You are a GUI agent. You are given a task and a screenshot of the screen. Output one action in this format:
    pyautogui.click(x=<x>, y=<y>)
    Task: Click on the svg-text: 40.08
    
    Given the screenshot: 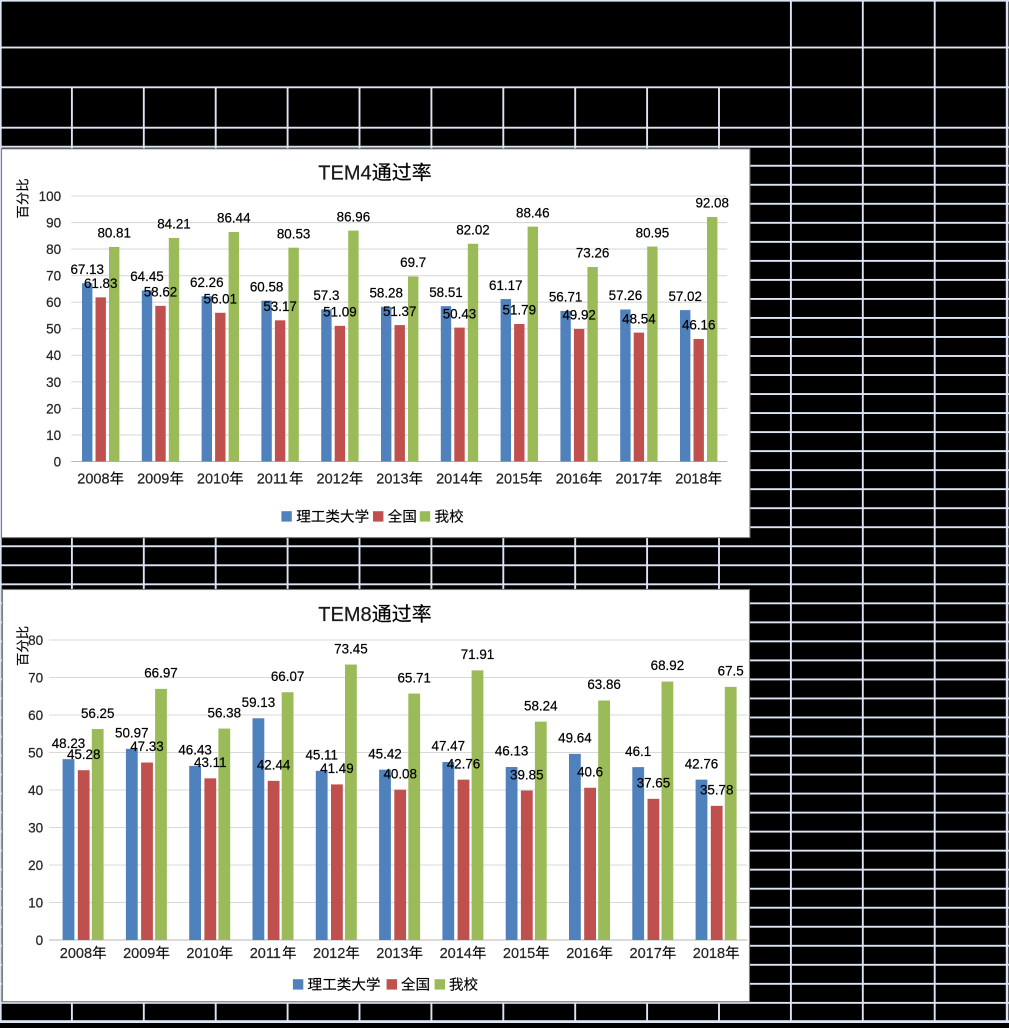 What is the action you would take?
    pyautogui.click(x=400, y=773)
    